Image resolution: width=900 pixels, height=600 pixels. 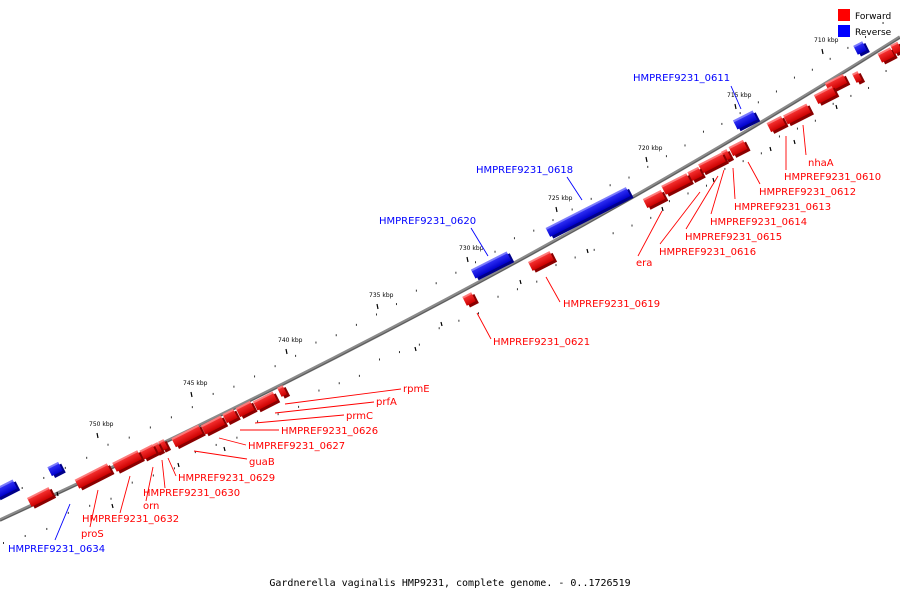 I want to click on gene-label: HMPREF9231_0611, so click(x=681, y=78).